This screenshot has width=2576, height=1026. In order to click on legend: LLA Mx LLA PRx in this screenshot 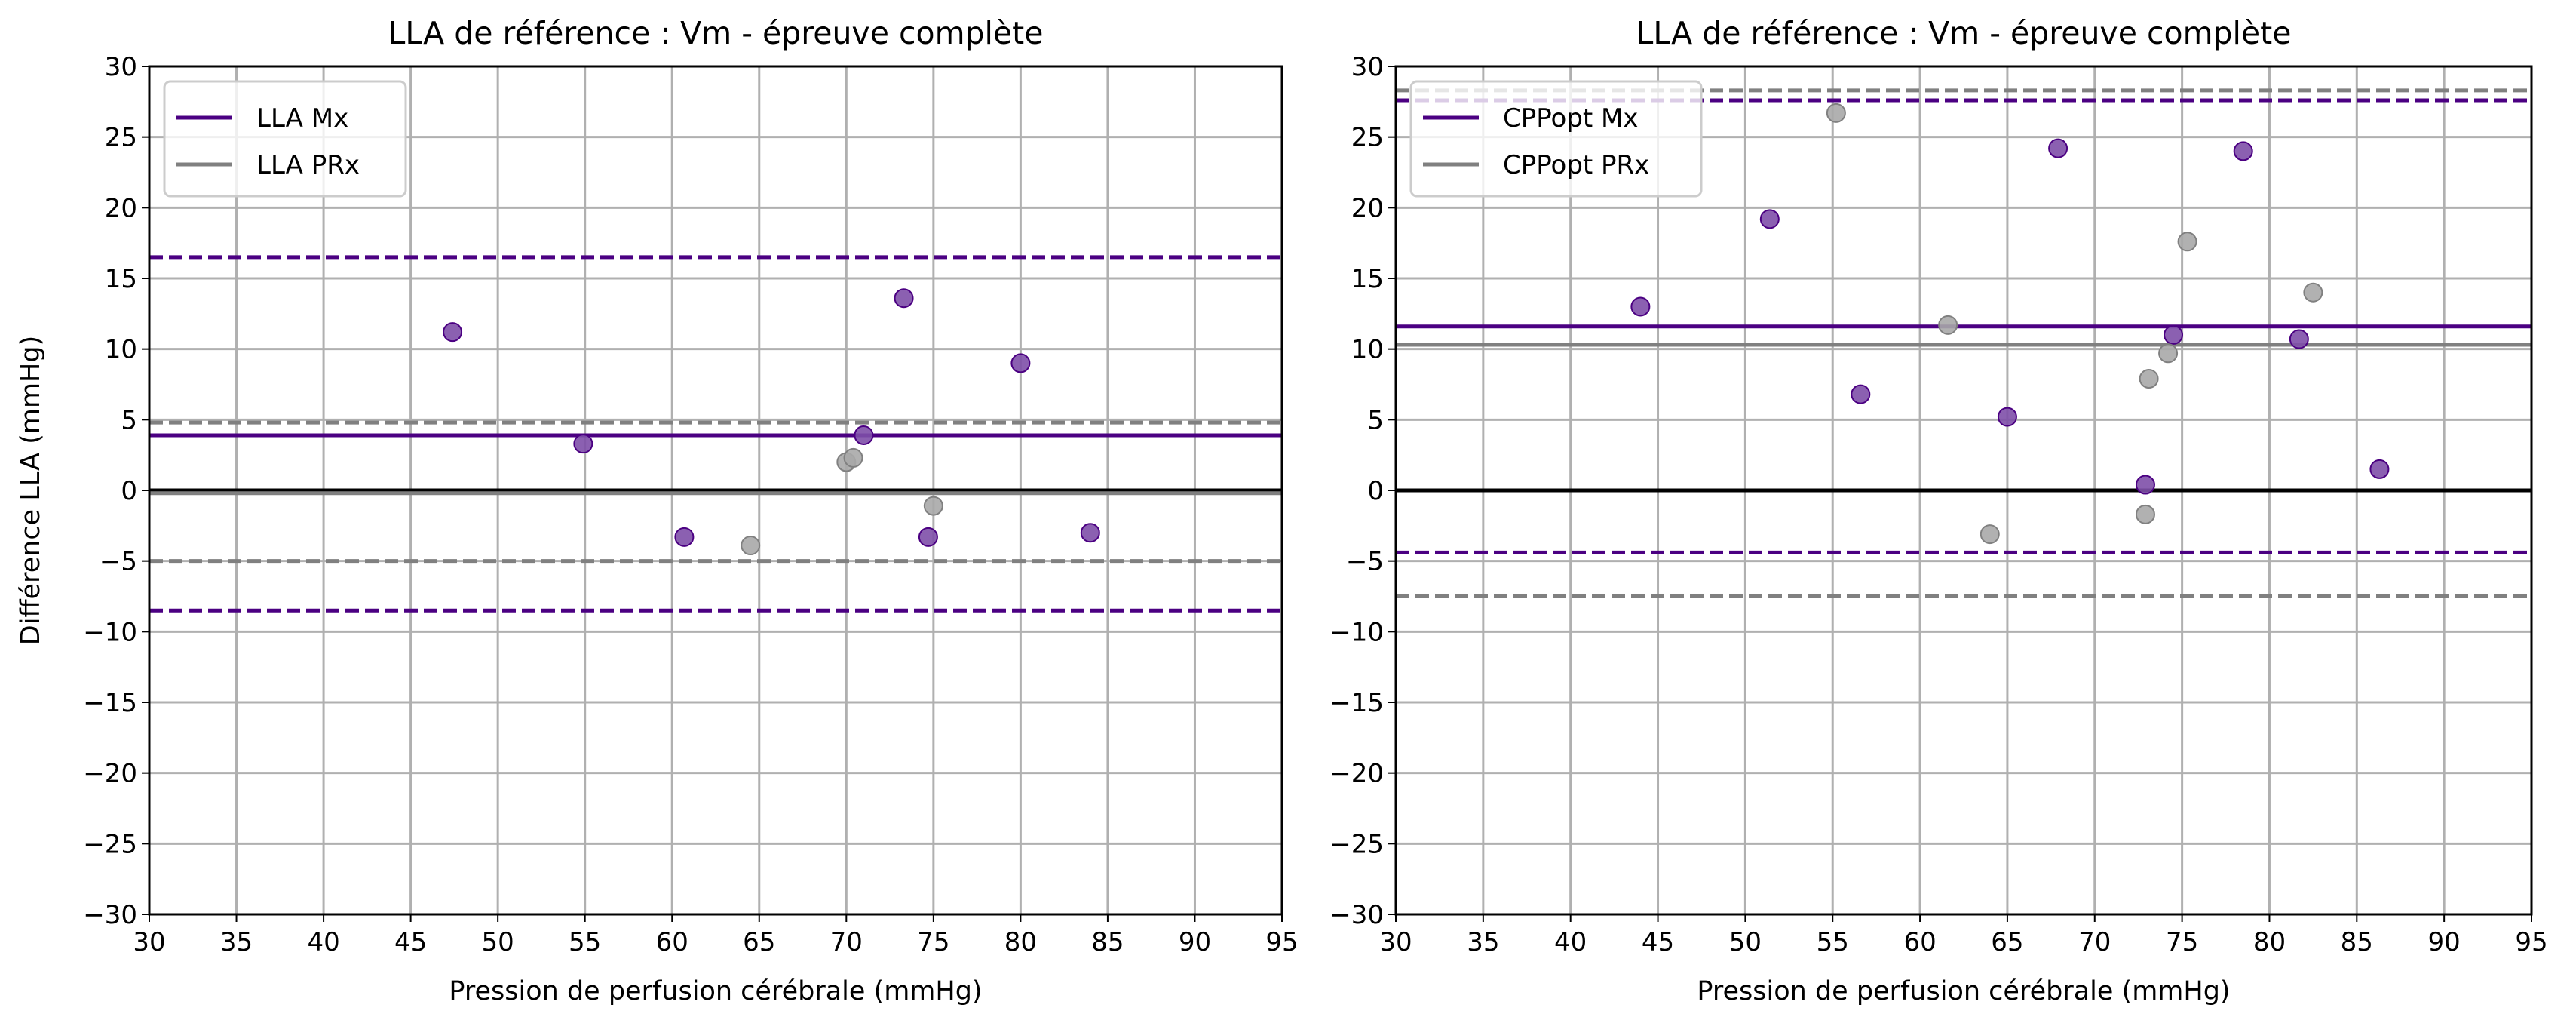, I will do `click(285, 139)`.